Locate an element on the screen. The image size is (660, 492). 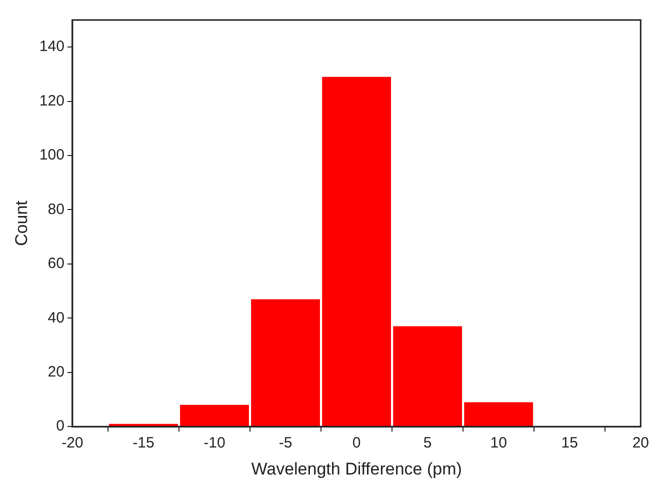
x-tick-label: 10 is located at coordinates (498, 443).